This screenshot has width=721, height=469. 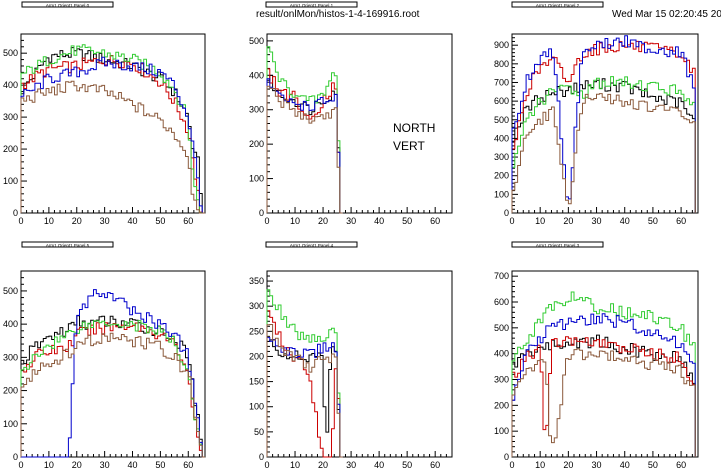 What do you see at coordinates (501, 45) in the screenshot?
I see `y-tick-label: 900` at bounding box center [501, 45].